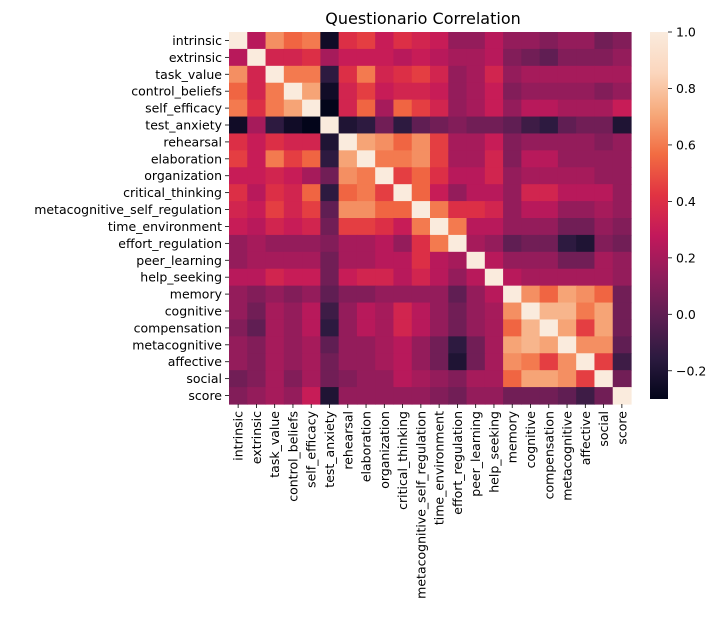  Describe the element at coordinates (257, 260) in the screenshot. I see `heatmap-cell-peer_learning-extrinsic` at that location.